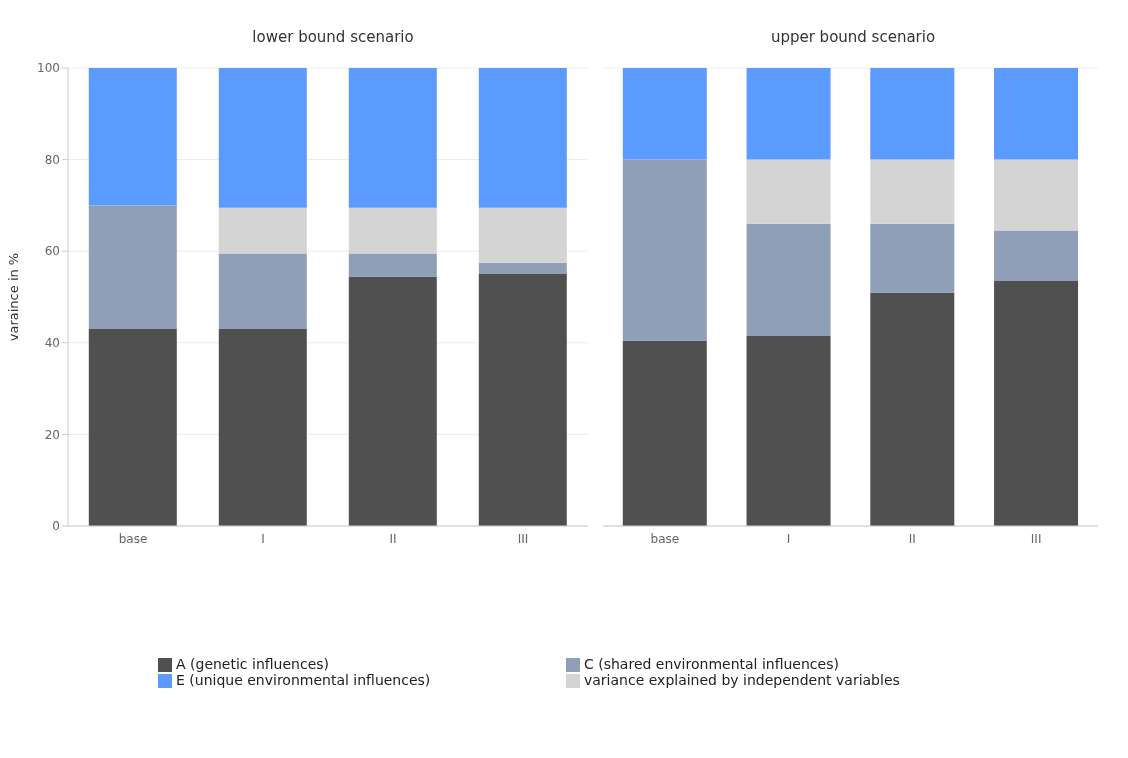  I want to click on chart-title: lower bound scenario, so click(333, 38).